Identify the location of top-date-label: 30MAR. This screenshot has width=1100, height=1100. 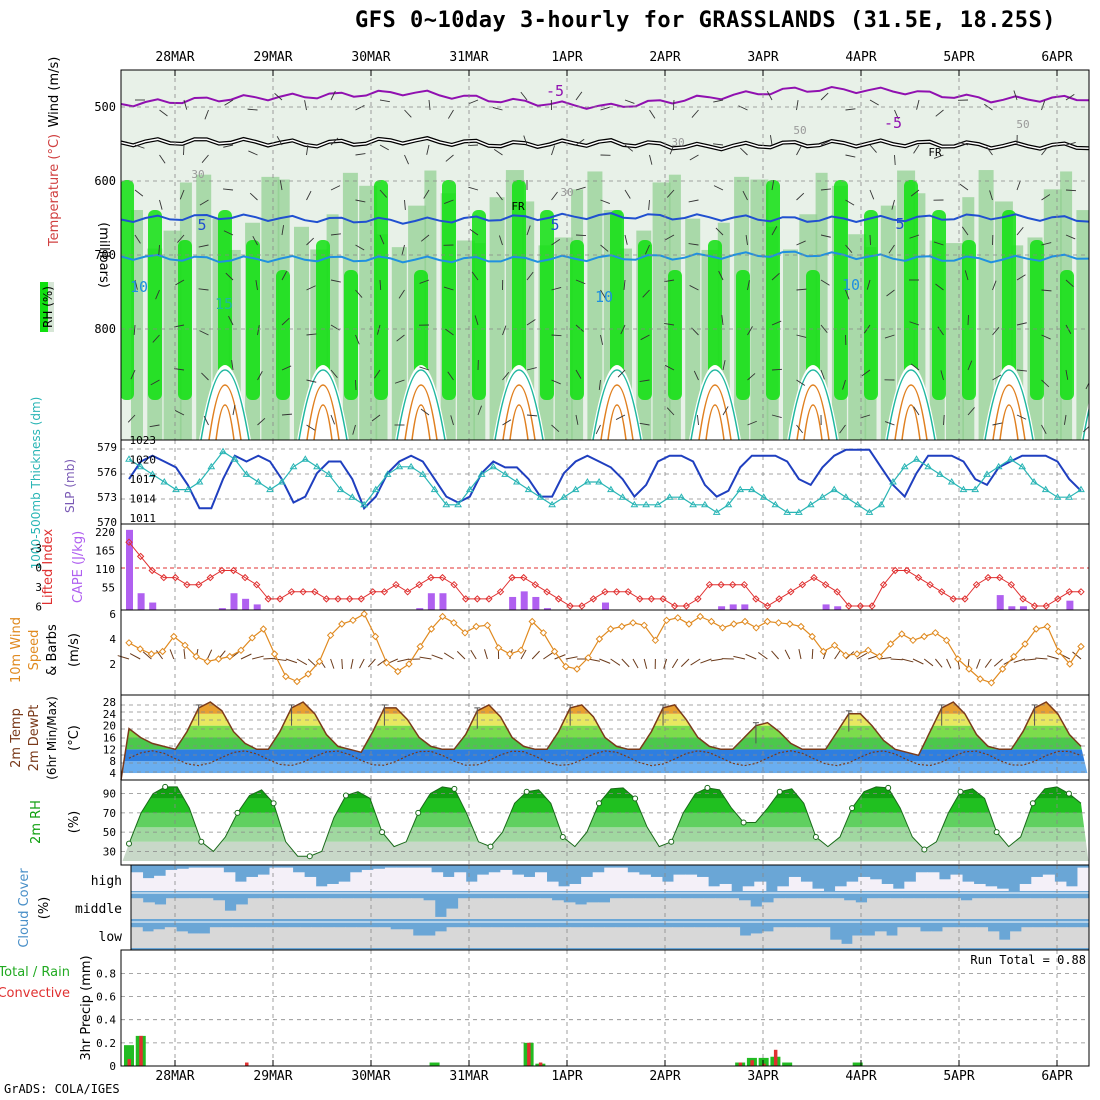
(370, 57).